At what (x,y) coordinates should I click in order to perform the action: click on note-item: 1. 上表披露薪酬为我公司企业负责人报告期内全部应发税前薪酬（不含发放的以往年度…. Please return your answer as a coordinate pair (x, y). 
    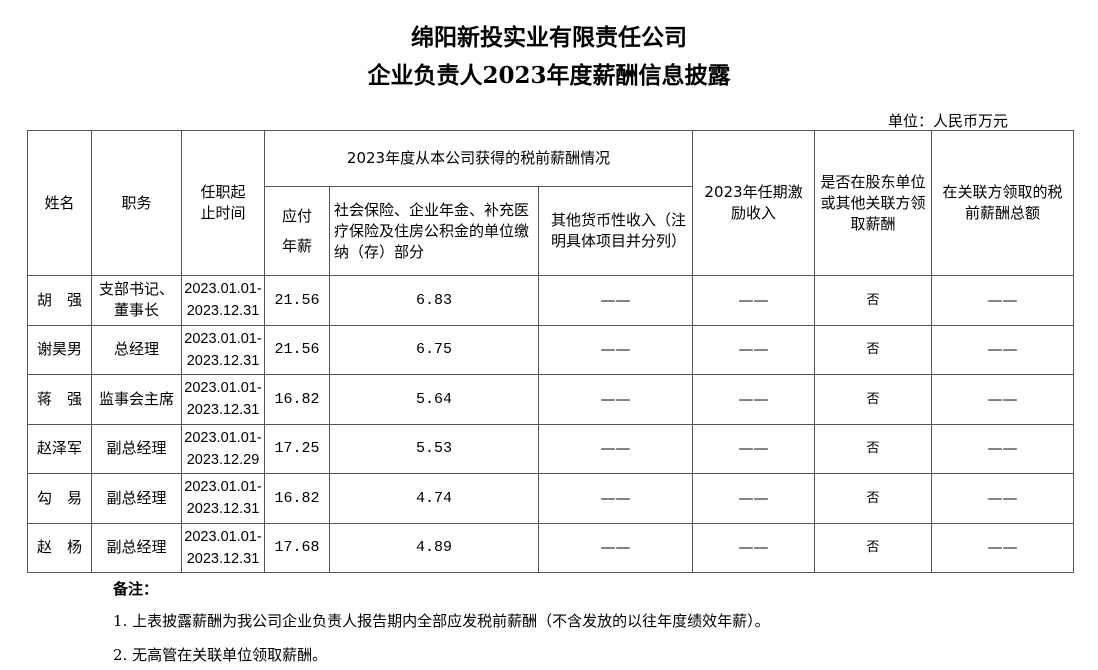
    Looking at the image, I should click on (441, 621).